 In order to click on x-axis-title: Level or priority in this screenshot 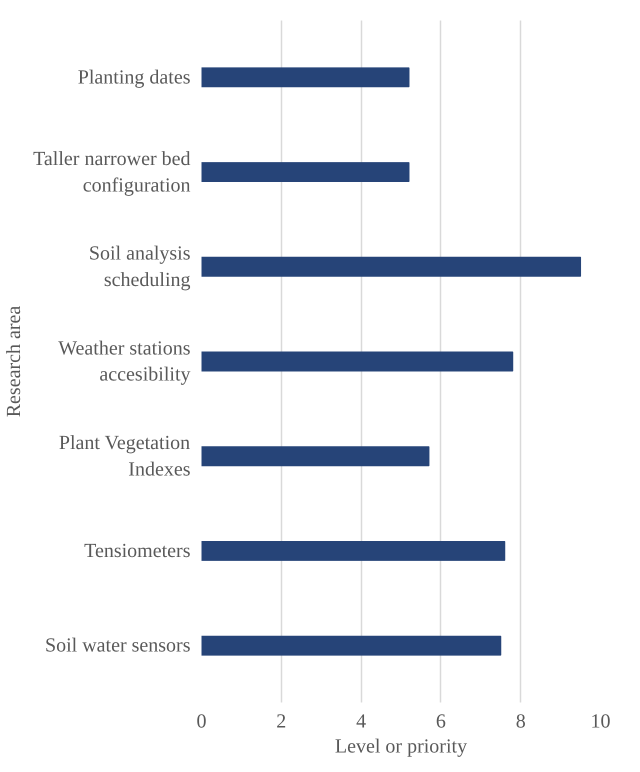, I will do `click(401, 747)`.